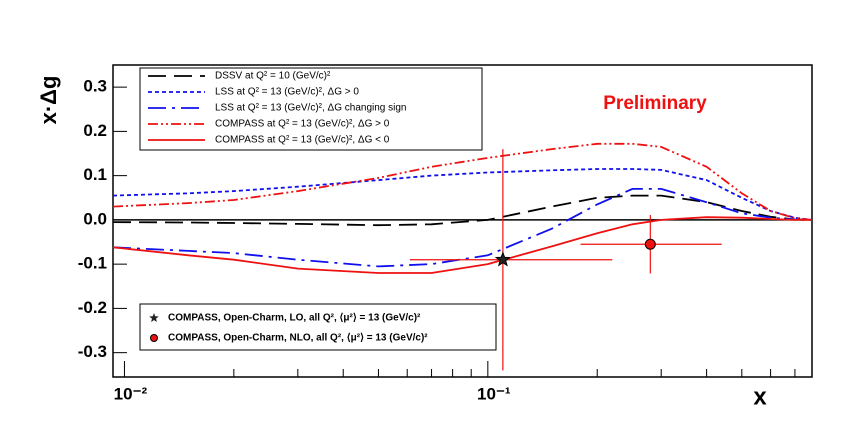  I want to click on y-tick-label: -0.1, so click(92, 263).